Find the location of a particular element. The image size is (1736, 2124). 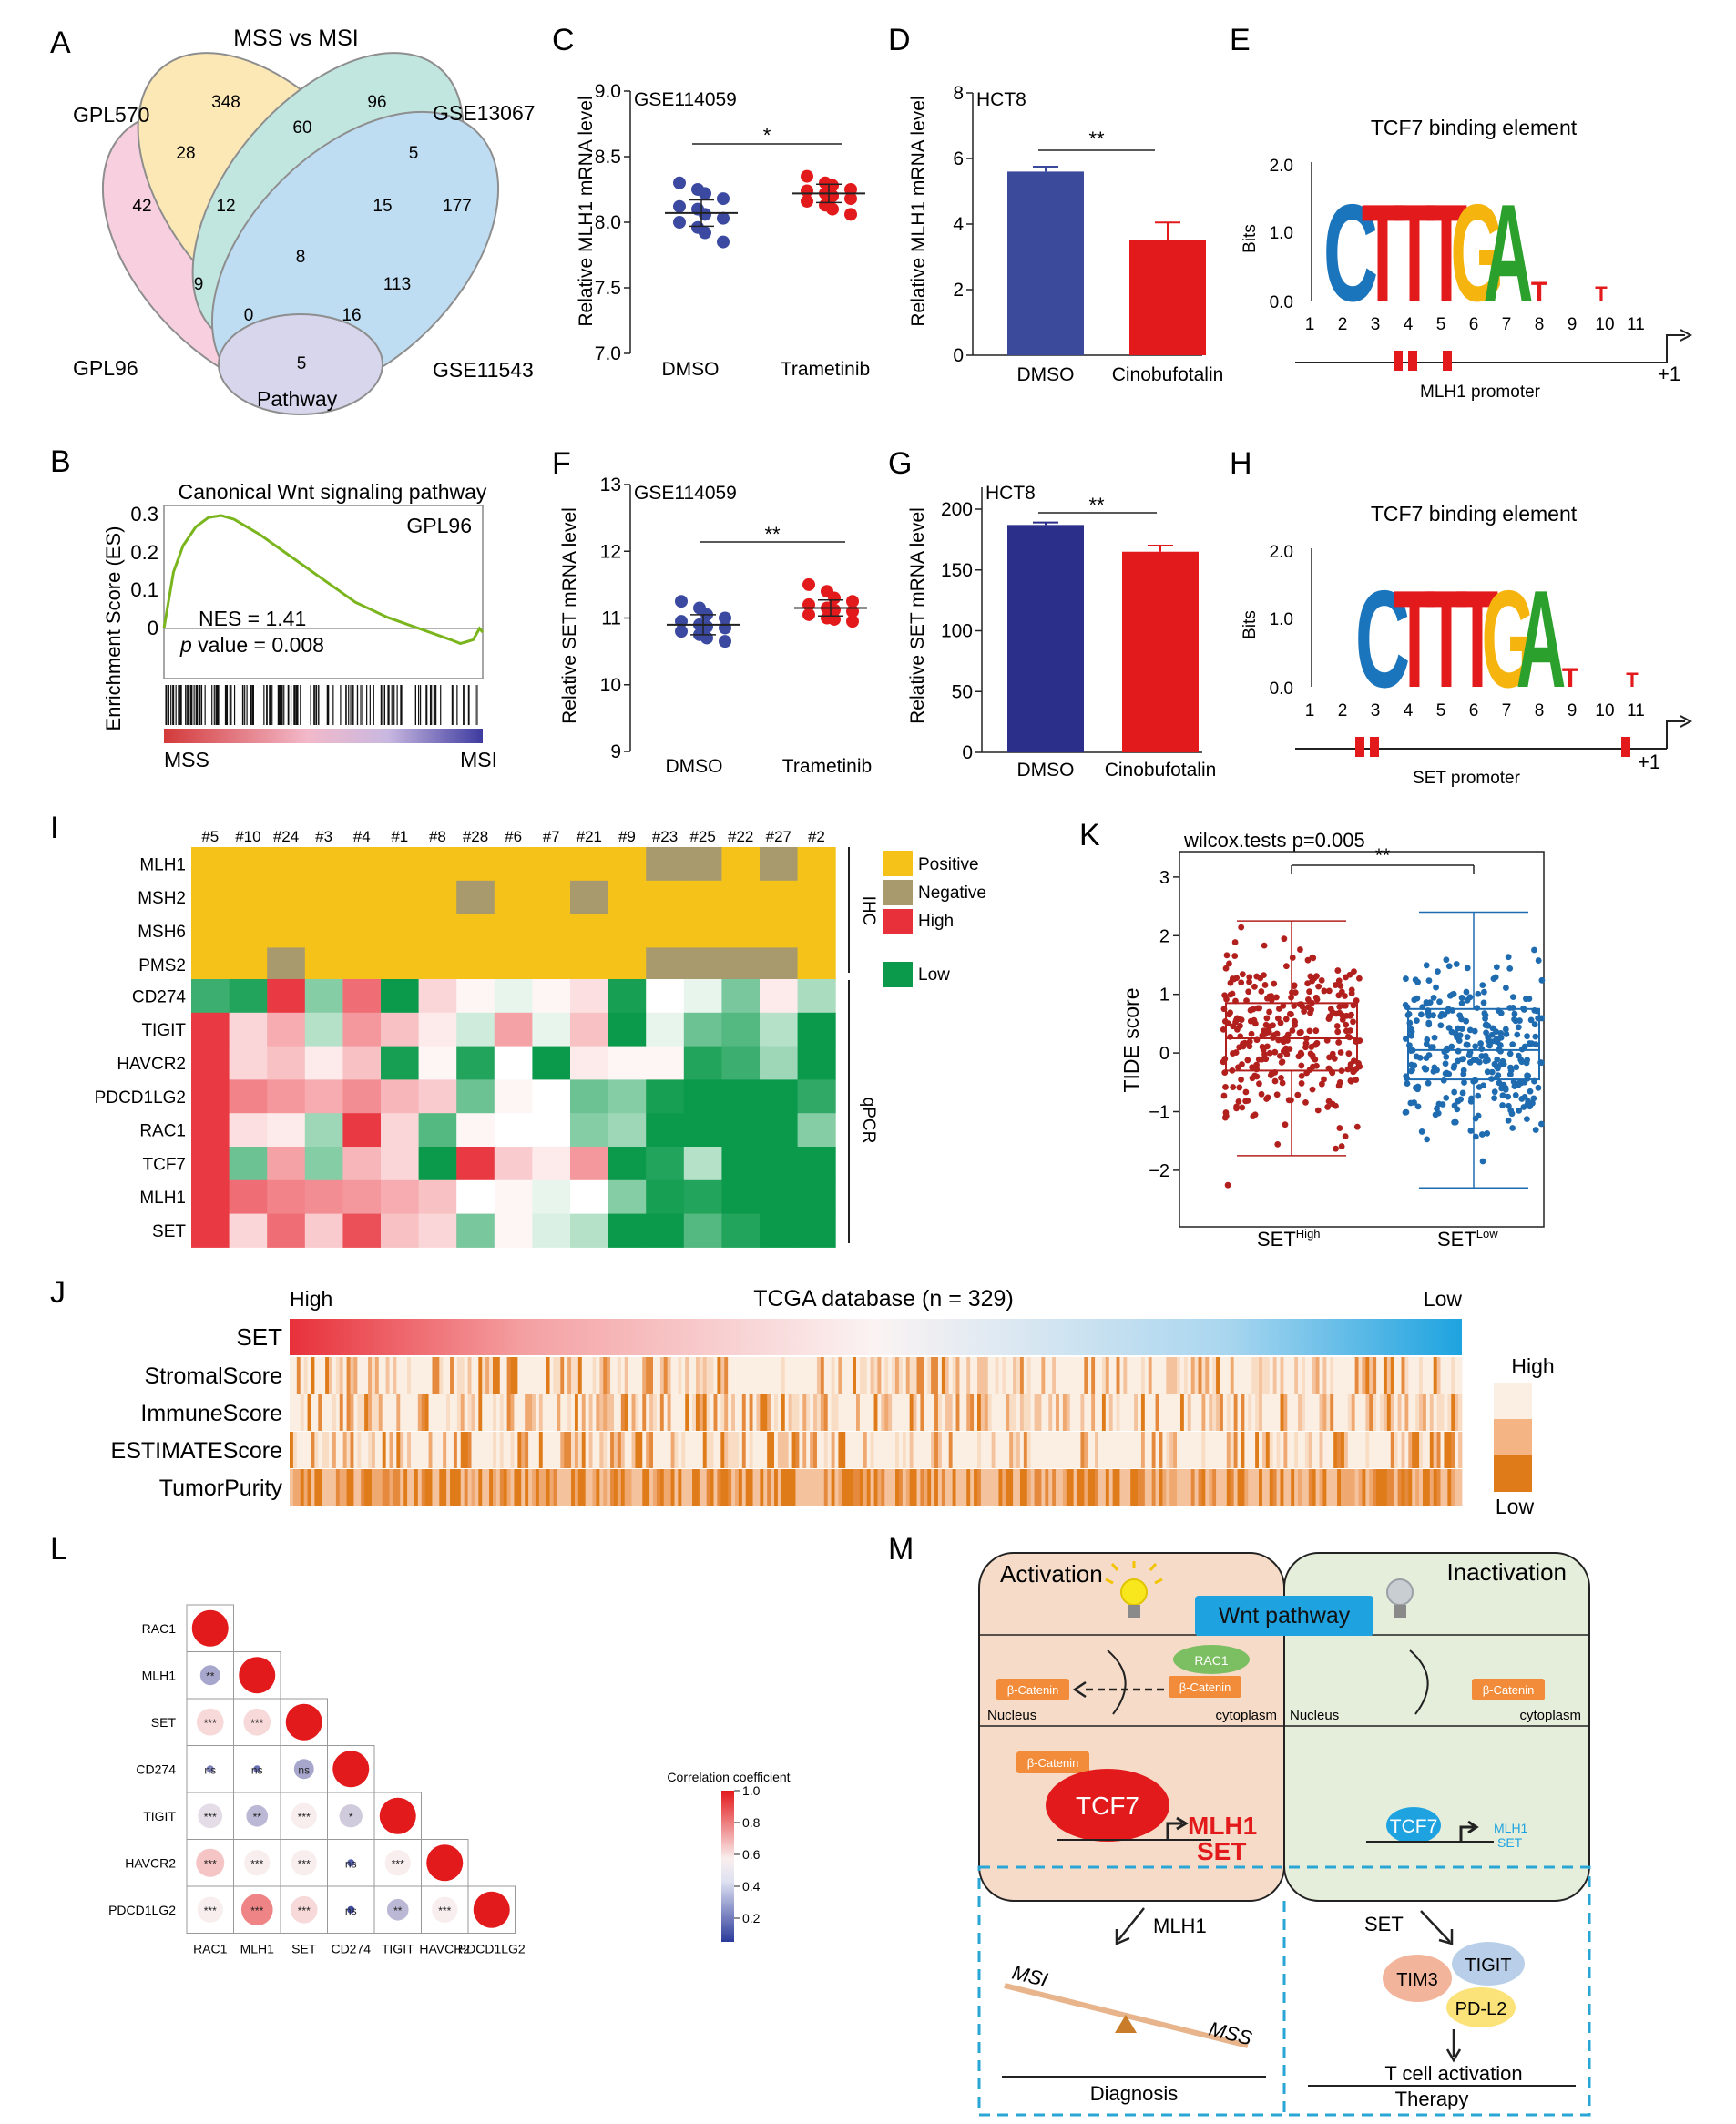

e-tss-head is located at coordinates (1686, 335).